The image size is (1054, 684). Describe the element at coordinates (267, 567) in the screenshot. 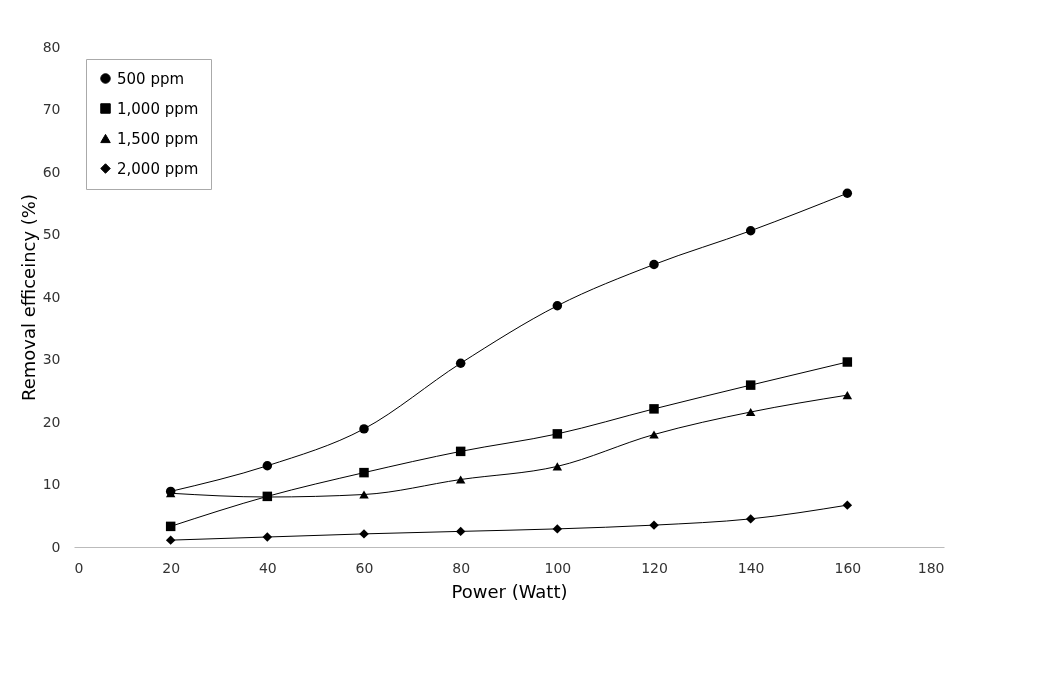

I see `x-tick-label: 40` at that location.